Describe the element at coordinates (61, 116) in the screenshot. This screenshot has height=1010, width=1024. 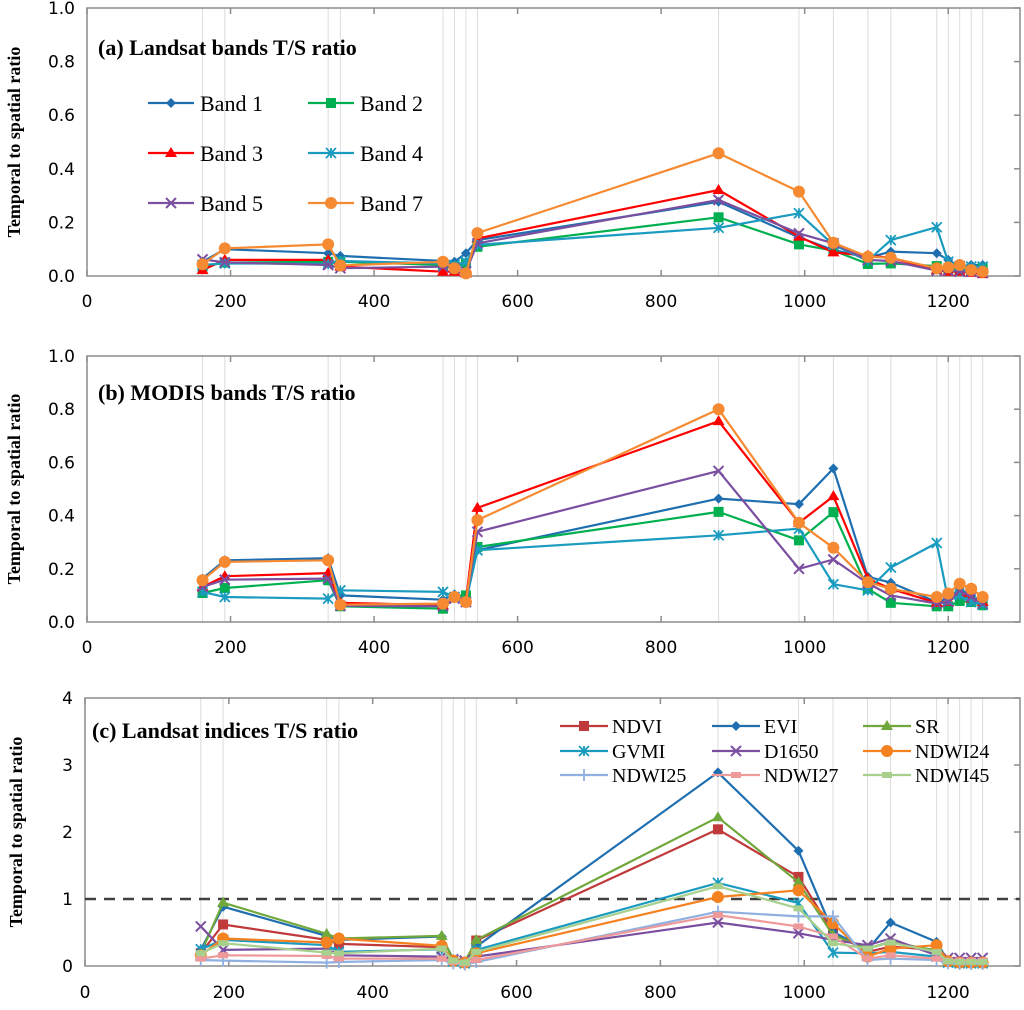
I see `y-tick-label: 0.6` at that location.